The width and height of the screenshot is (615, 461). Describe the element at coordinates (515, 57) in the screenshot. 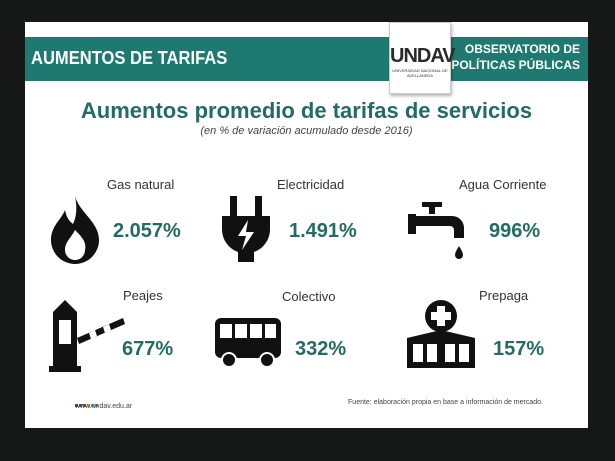

I see `observatory-name: OBSERVATORIO DE POLÍTICAS PÚBLICAS` at that location.